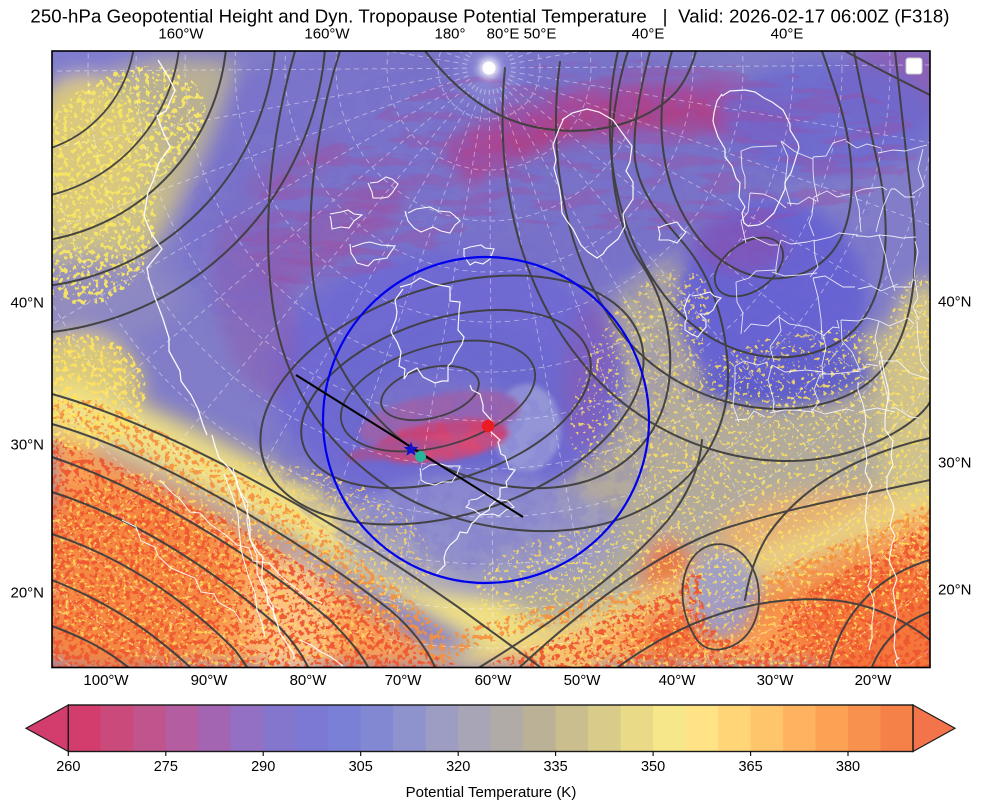 The image size is (981, 805). What do you see at coordinates (309, 680) in the screenshot?
I see `svg-text: 80°W` at bounding box center [309, 680].